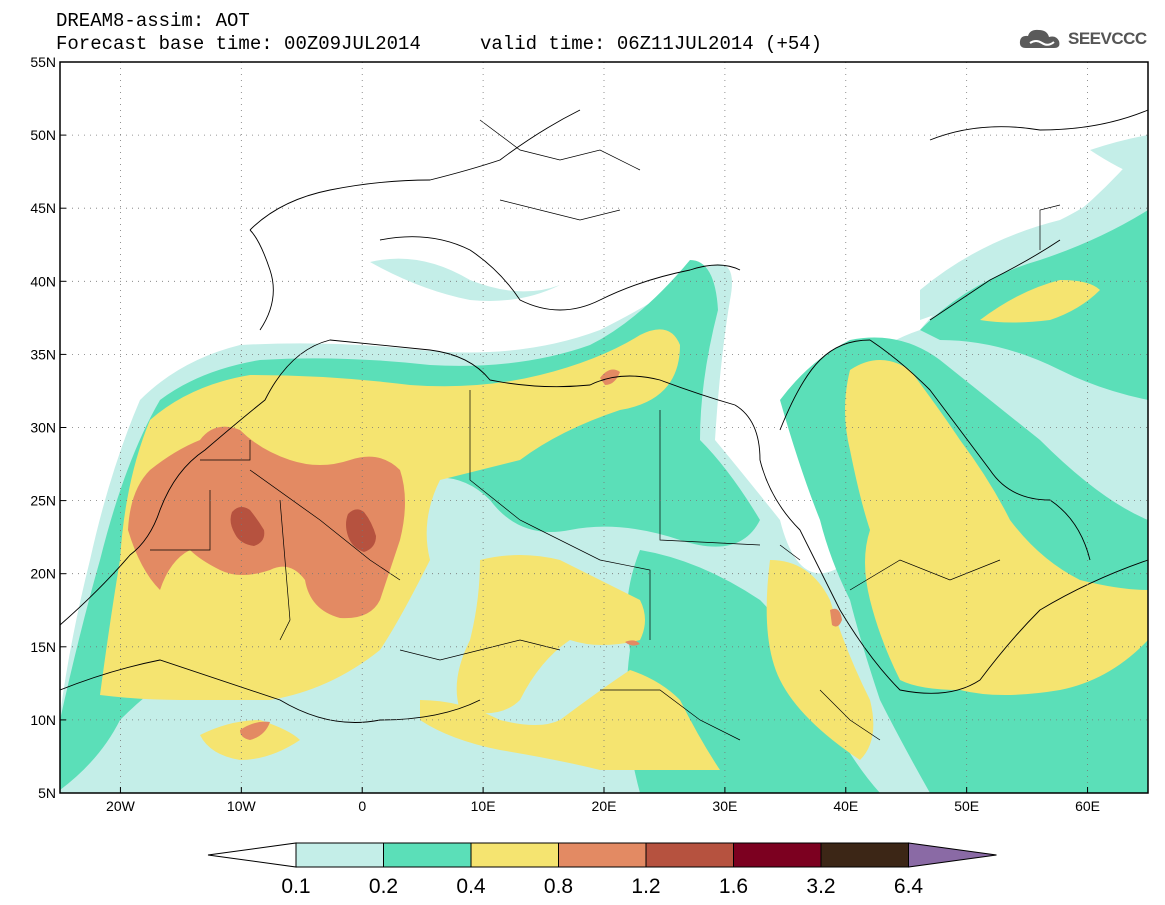 The height and width of the screenshot is (905, 1165). What do you see at coordinates (252, 855) in the screenshot?
I see `colorbar-under-arrow` at bounding box center [252, 855].